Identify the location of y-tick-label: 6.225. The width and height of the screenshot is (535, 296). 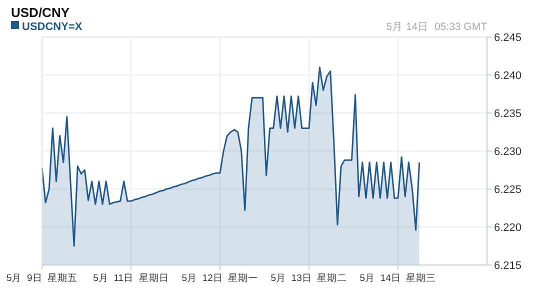
(508, 190).